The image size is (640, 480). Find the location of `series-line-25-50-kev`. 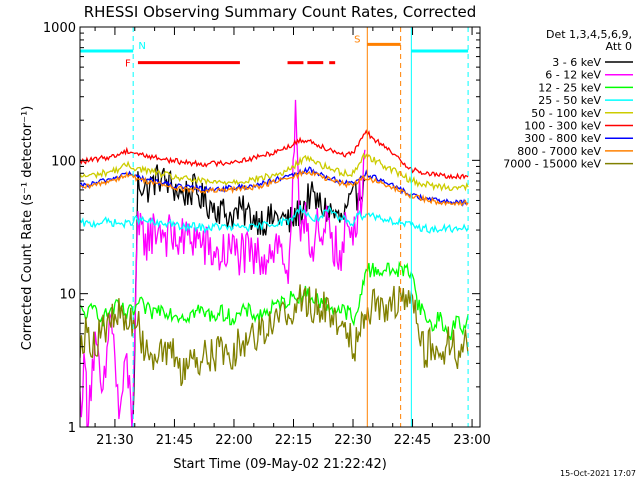

series-line-25-50-kev is located at coordinates (274, 219).